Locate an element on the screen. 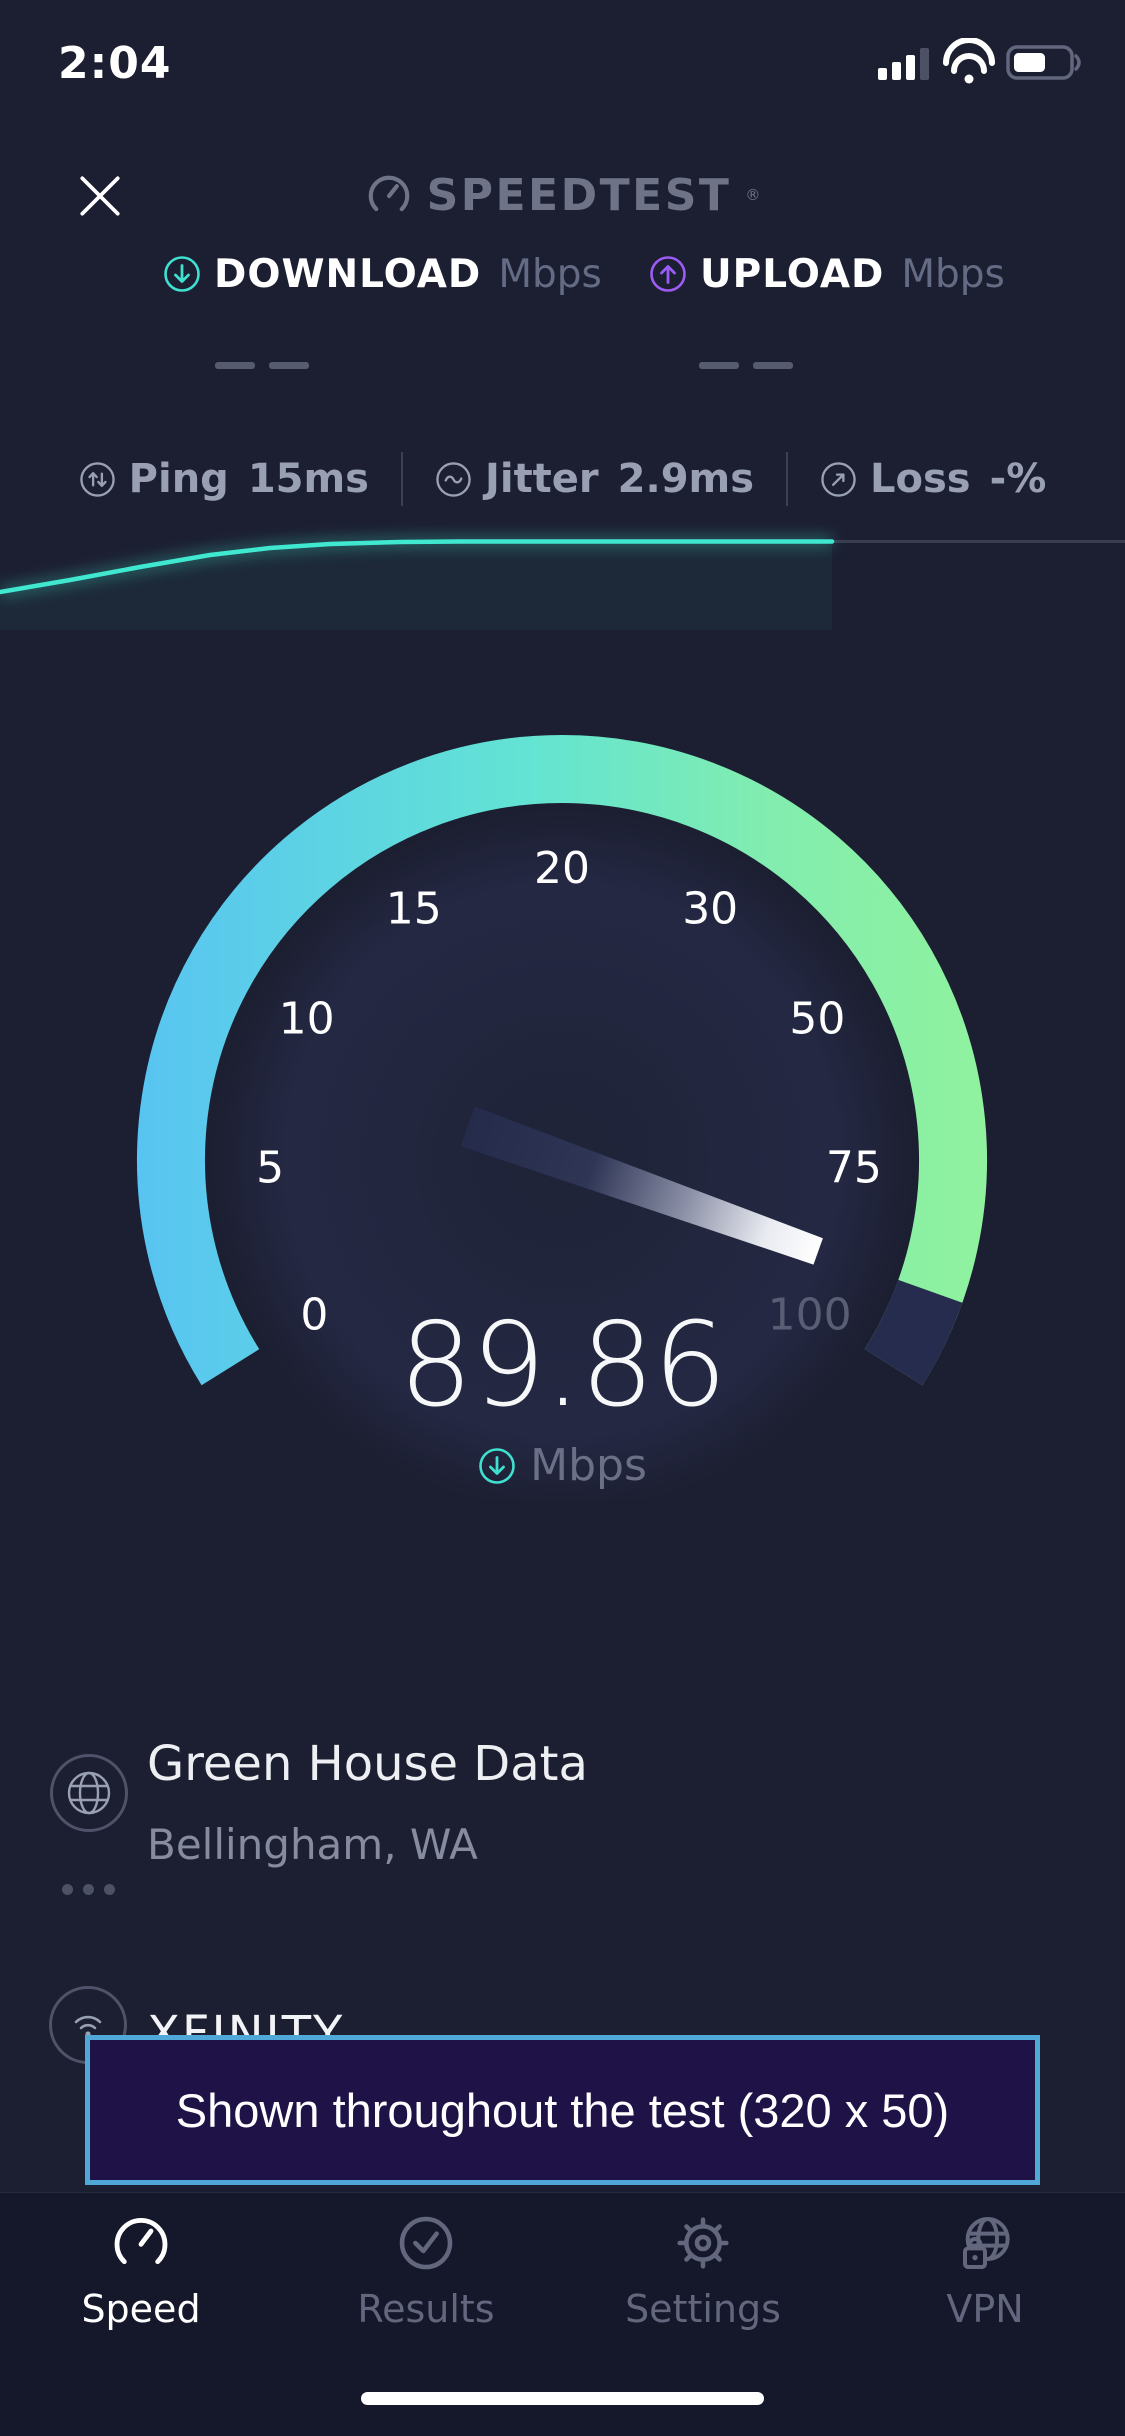 Image resolution: width=1125 pixels, height=2436 pixels. globe-icon is located at coordinates (89, 1793).